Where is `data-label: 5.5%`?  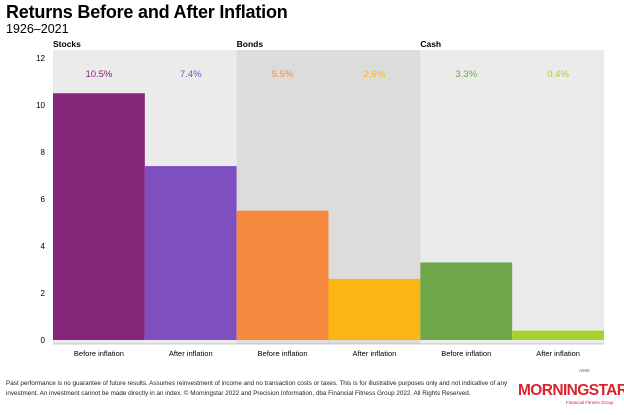 data-label: 5.5% is located at coordinates (283, 74).